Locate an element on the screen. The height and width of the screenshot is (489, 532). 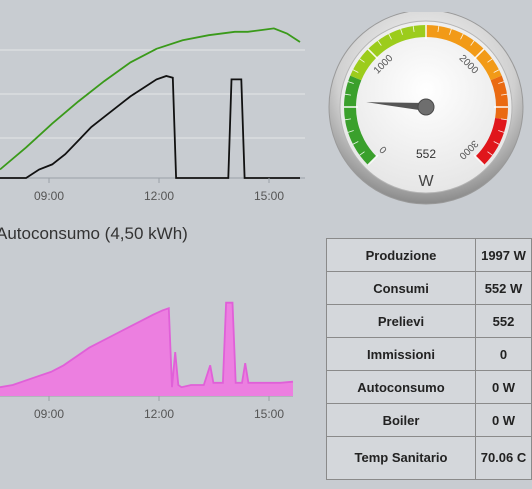
stats-row: Temp Sanitario 70.06 C is located at coordinates (429, 458).